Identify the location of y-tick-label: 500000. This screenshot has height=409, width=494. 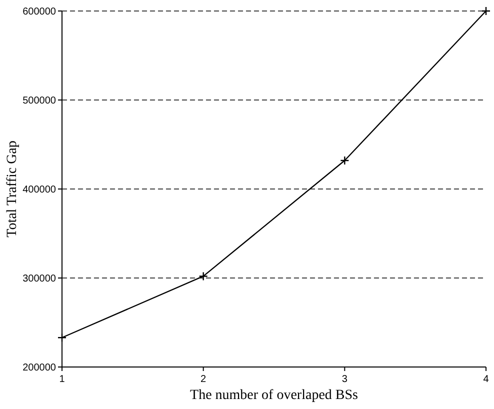
(39, 101).